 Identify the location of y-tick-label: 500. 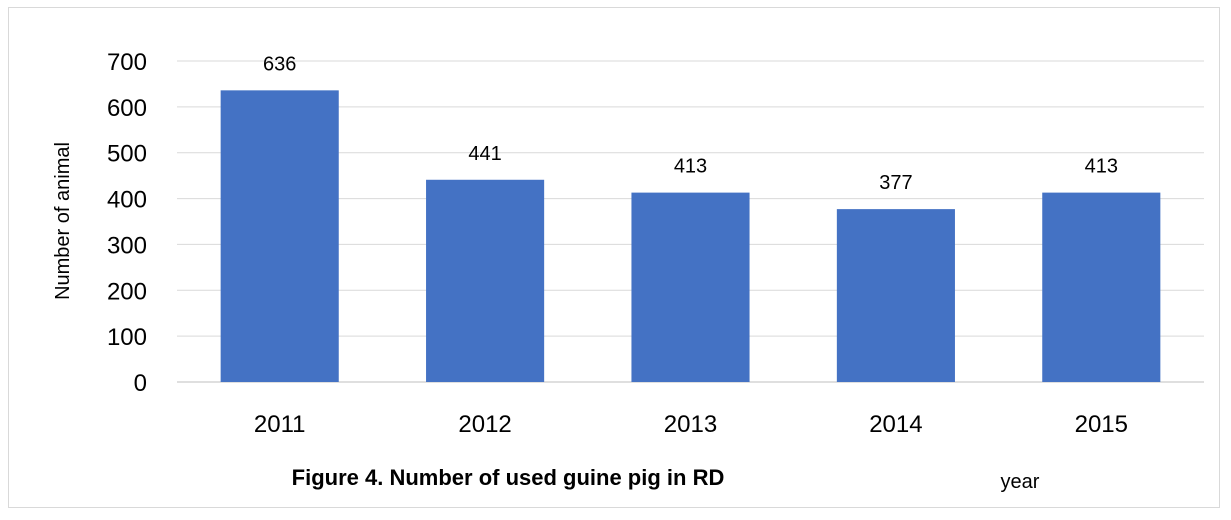
(127, 154).